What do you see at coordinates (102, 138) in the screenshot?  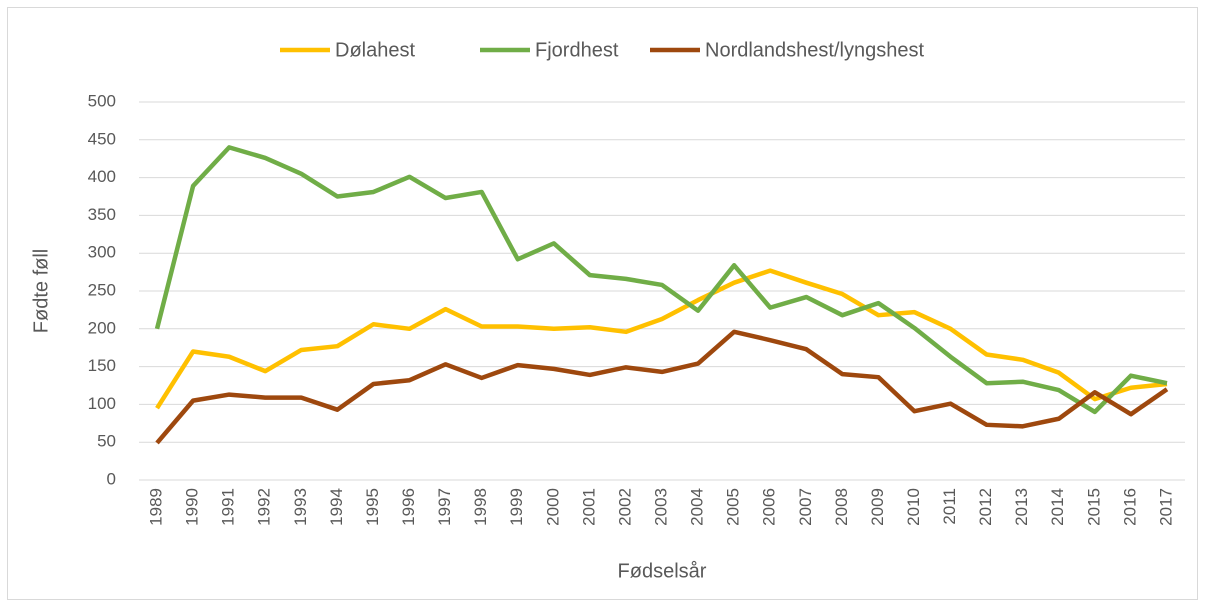 I see `y-tick-label: 450` at bounding box center [102, 138].